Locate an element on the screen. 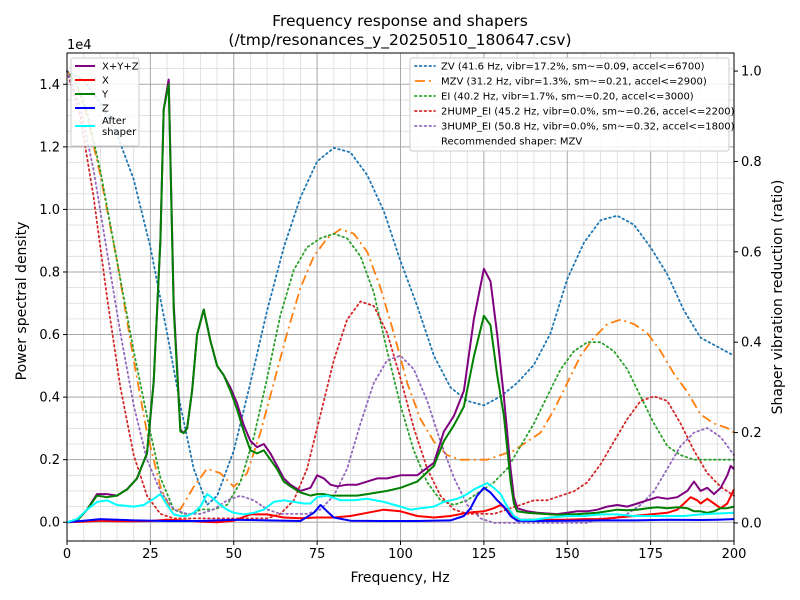  legend-right-box is located at coordinates (569, 104).